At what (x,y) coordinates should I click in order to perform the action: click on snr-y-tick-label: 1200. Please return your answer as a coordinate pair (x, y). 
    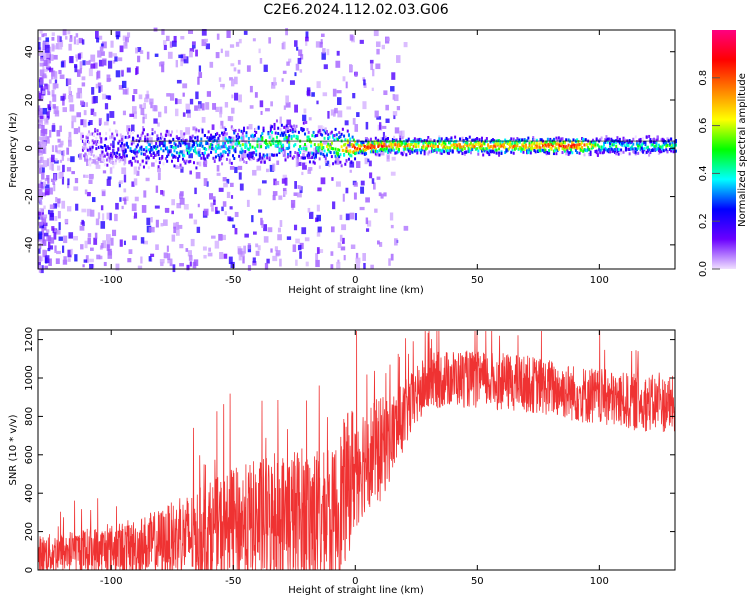
    Looking at the image, I should click on (29, 339).